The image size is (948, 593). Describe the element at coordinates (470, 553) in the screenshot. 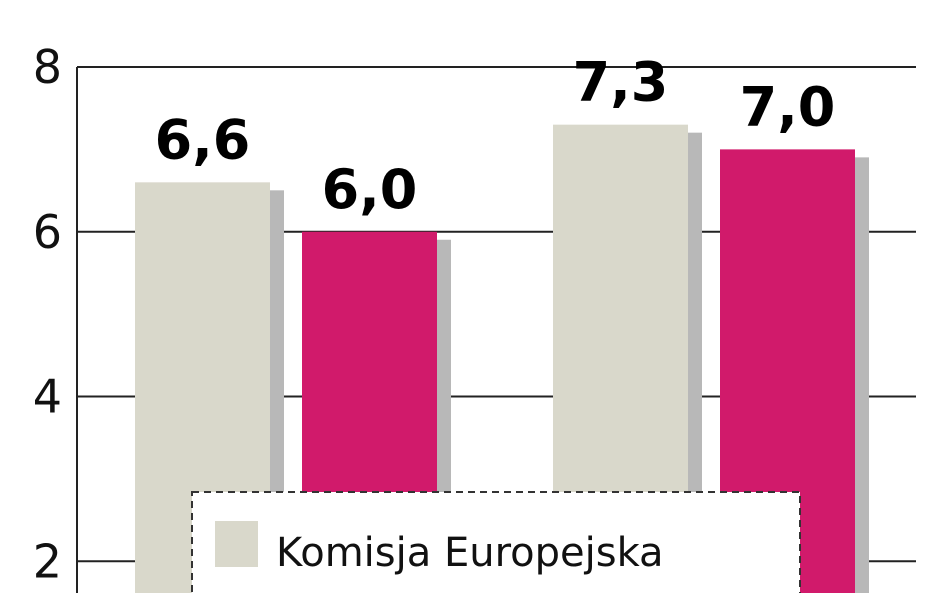

I see `legend-label-komisja-europejska: Komisja Europejska` at that location.